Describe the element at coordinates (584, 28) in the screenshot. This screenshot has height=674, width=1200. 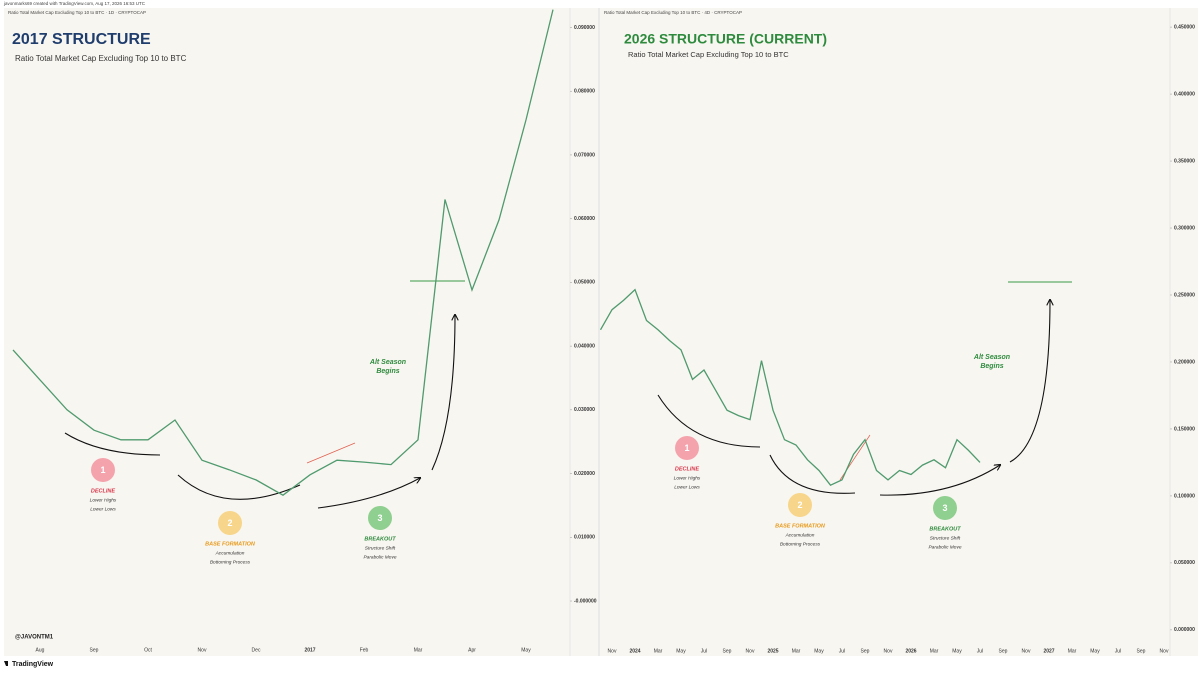
I see `y-tick-label: 0.090000` at that location.